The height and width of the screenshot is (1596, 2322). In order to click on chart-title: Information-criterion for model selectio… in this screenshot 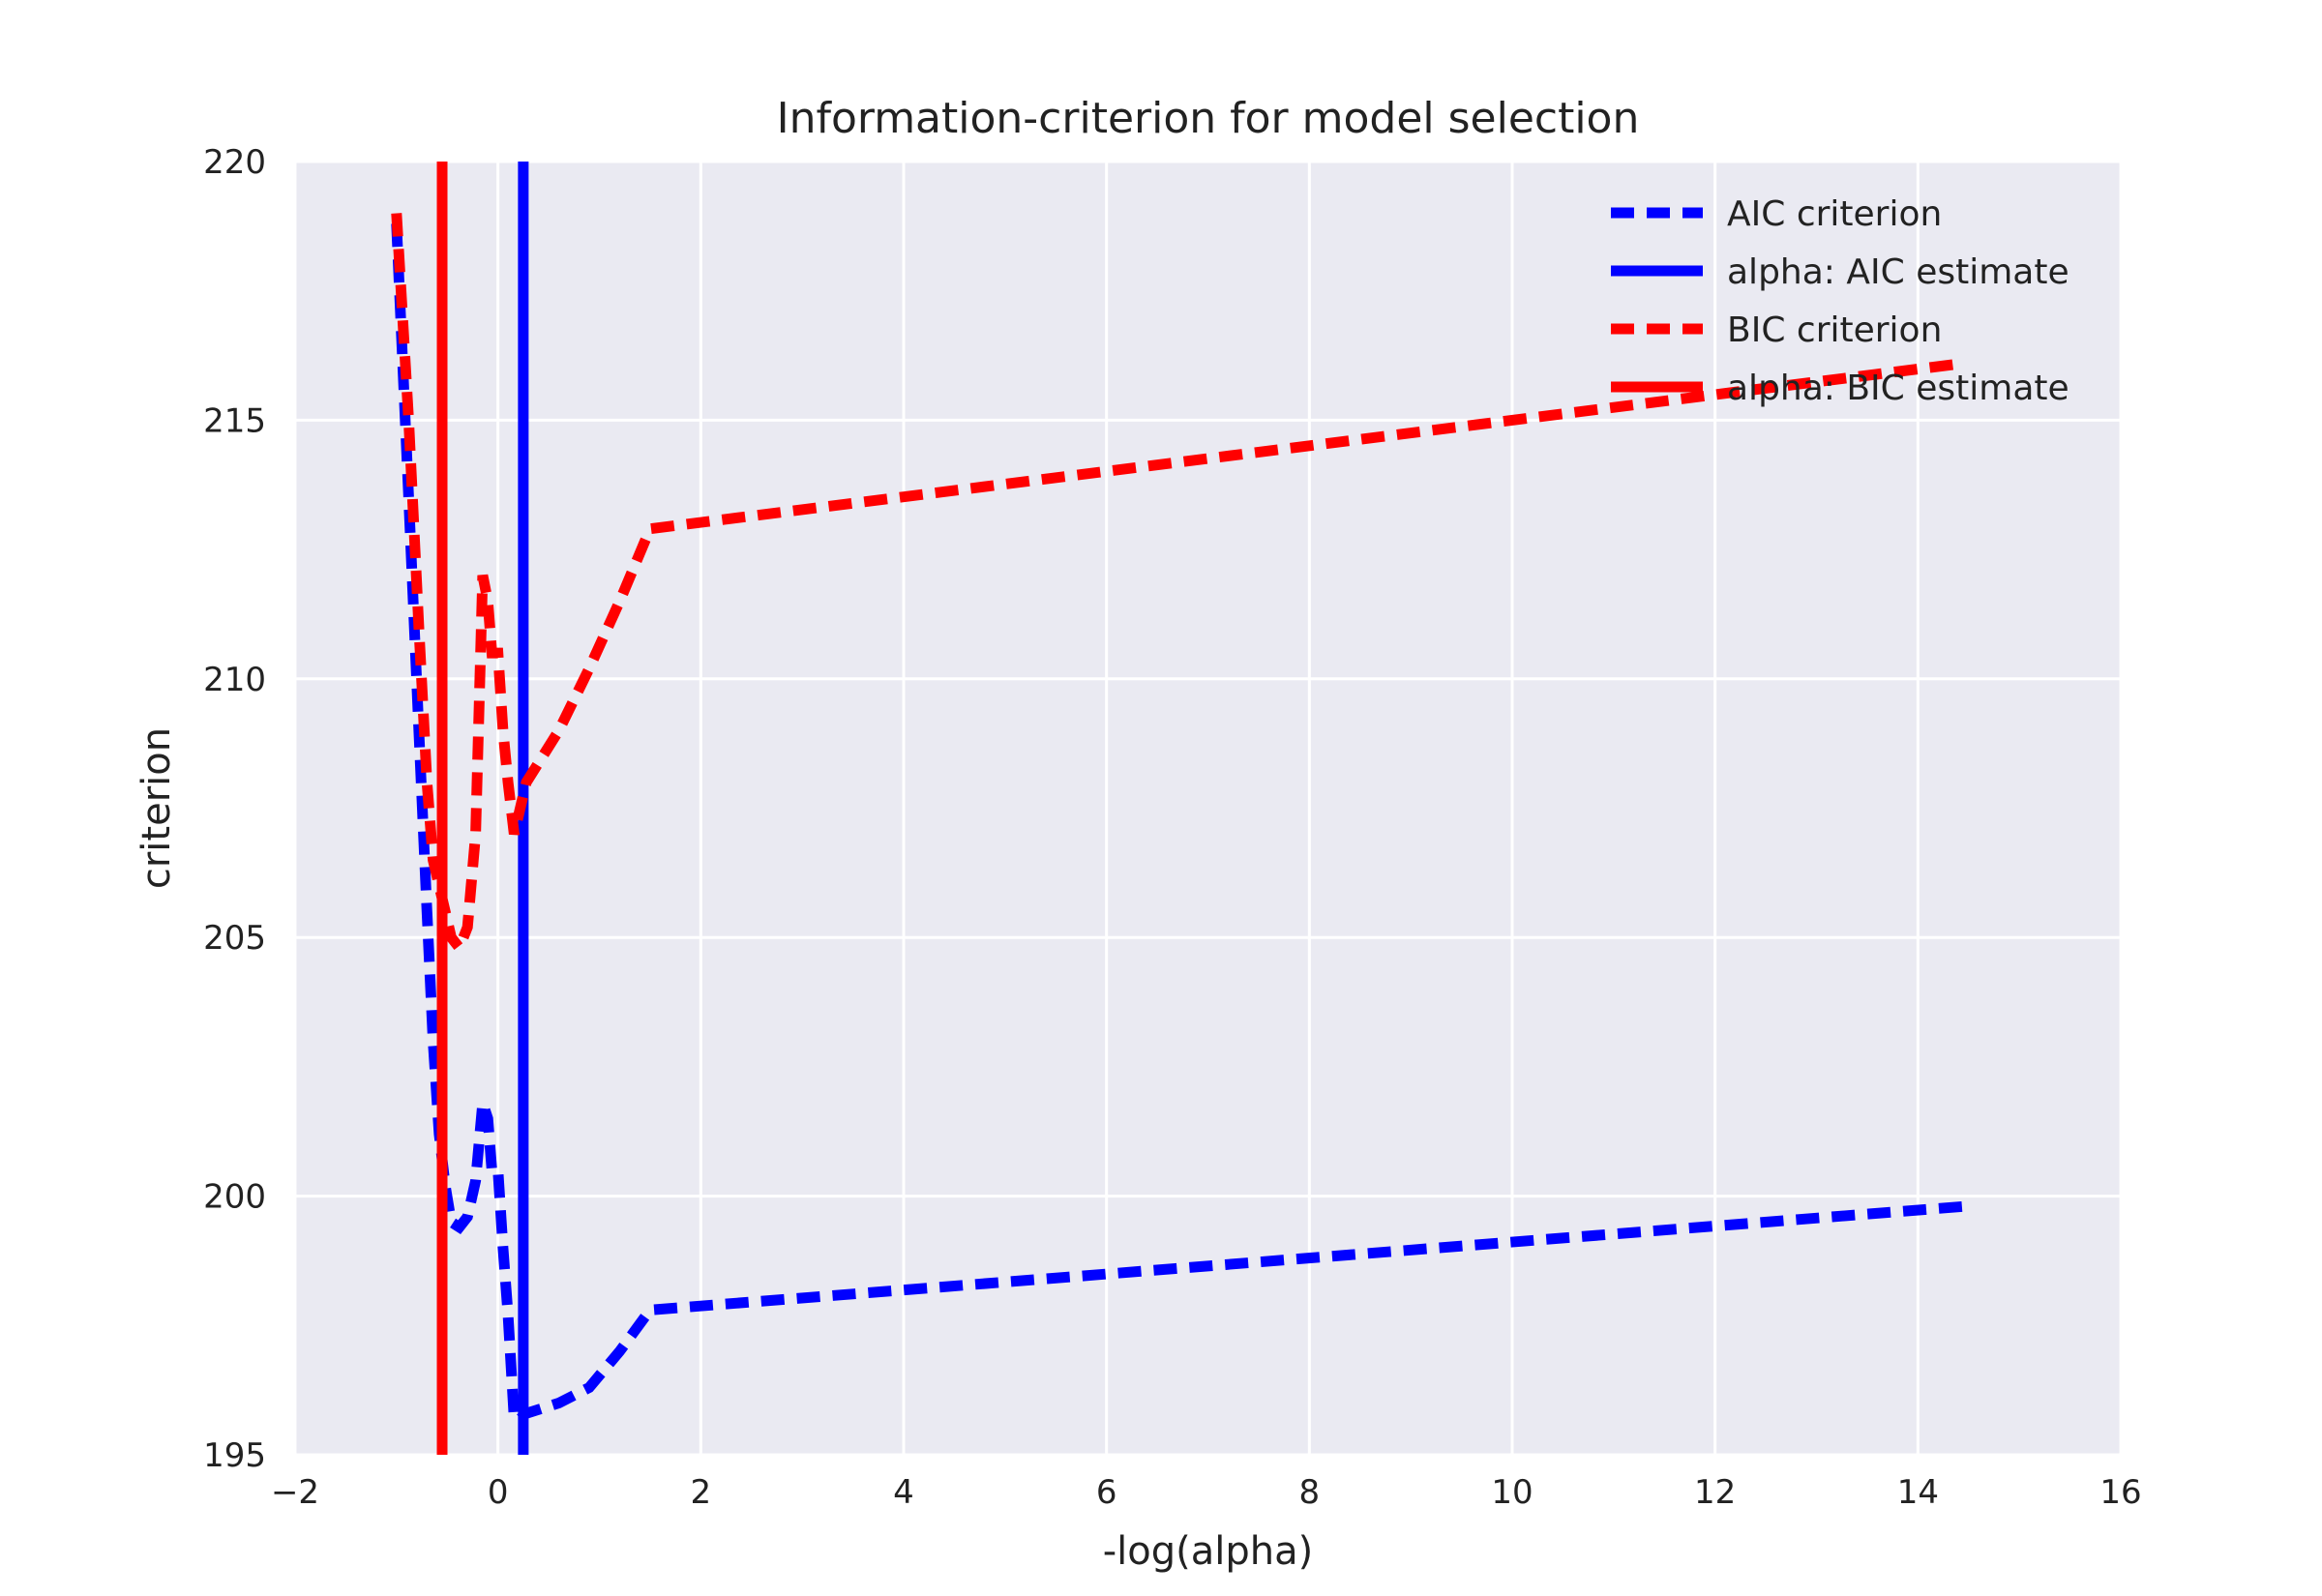, I will do `click(1208, 118)`.